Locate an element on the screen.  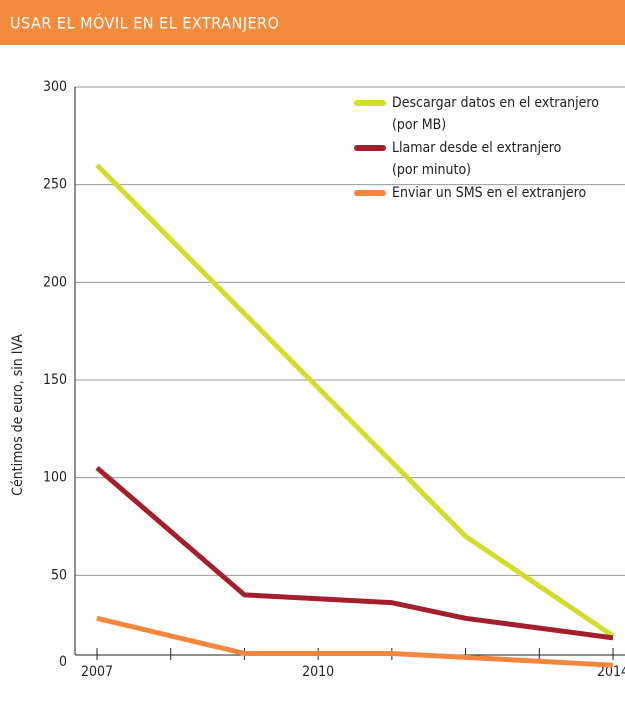
y-axis-label: Céntimos de euro, sin IVA is located at coordinates (18, 415).